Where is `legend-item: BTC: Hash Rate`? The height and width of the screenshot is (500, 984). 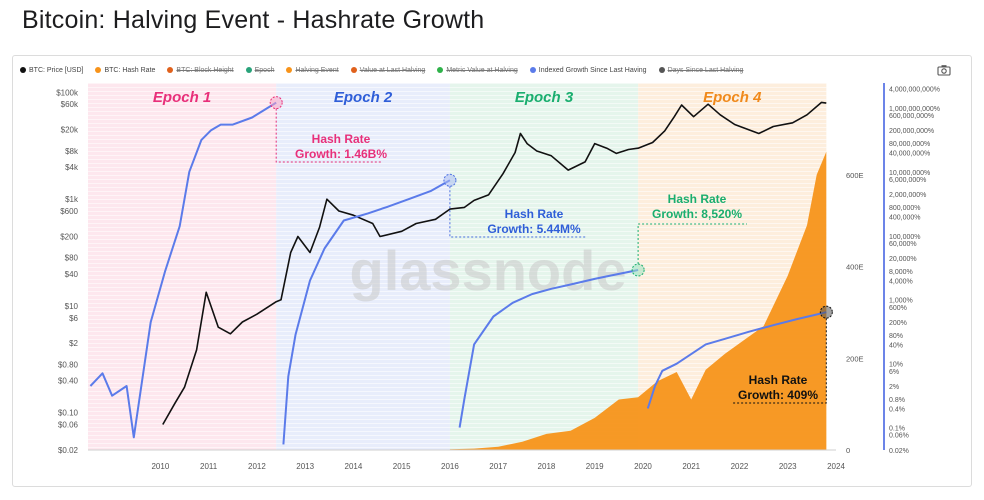
legend-item: BTC: Hash Rate is located at coordinates (125, 70).